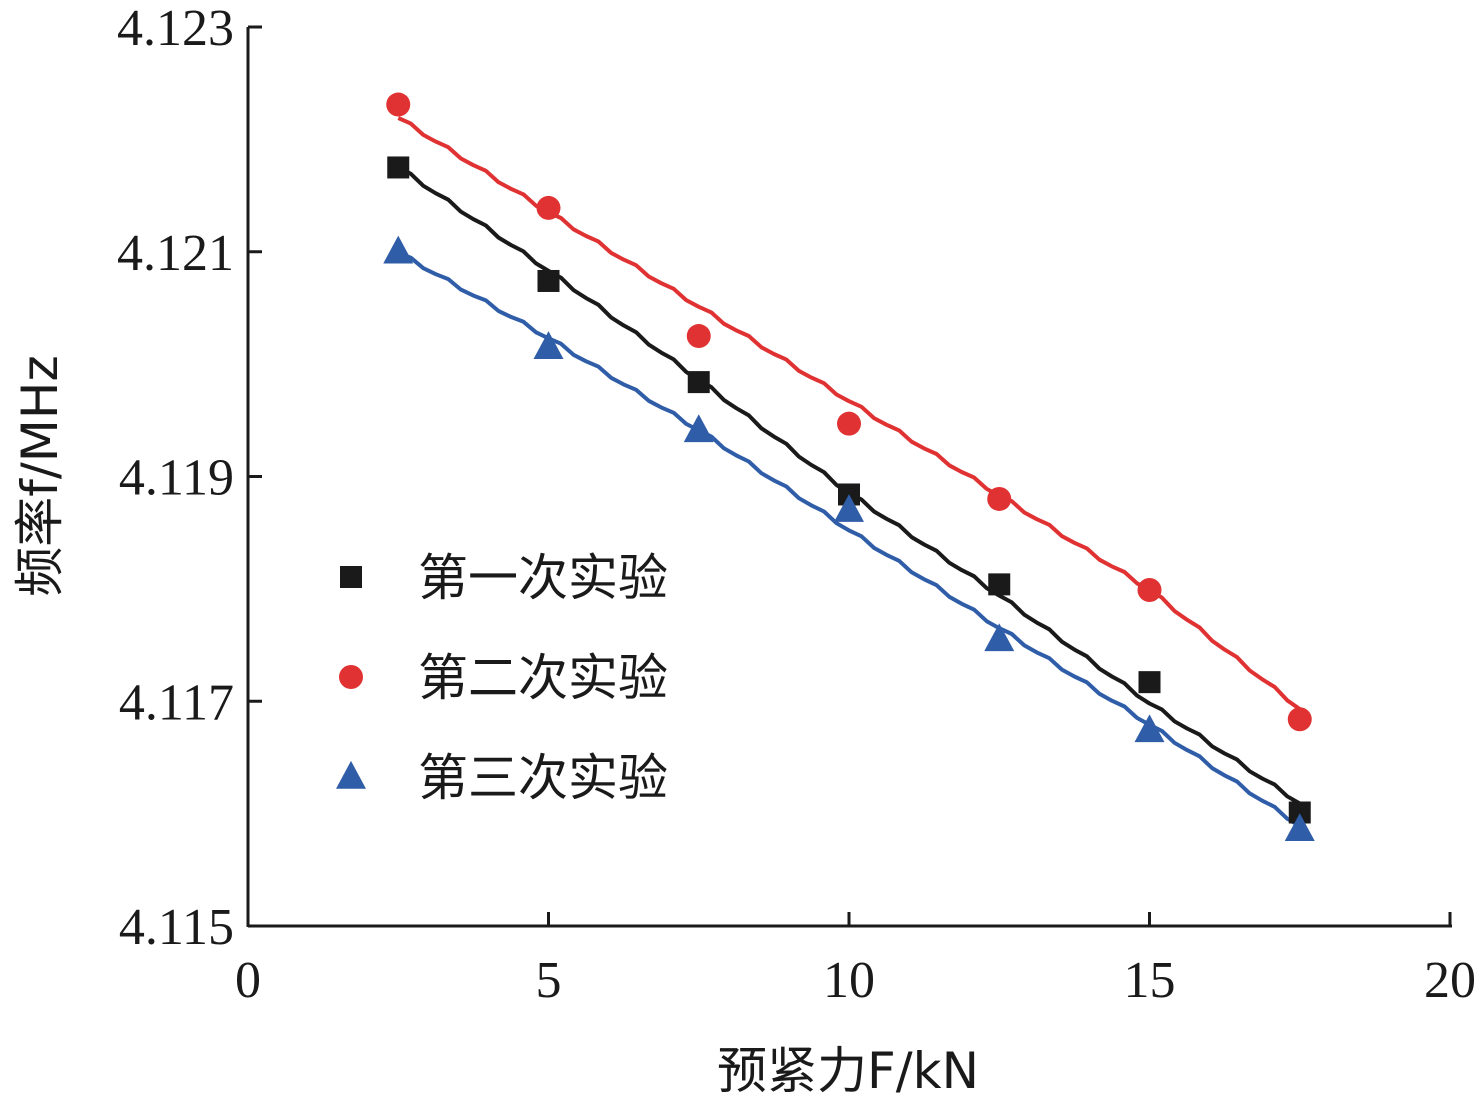  Describe the element at coordinates (543, 778) in the screenshot. I see `legend-label-3: 第三次实验` at that location.